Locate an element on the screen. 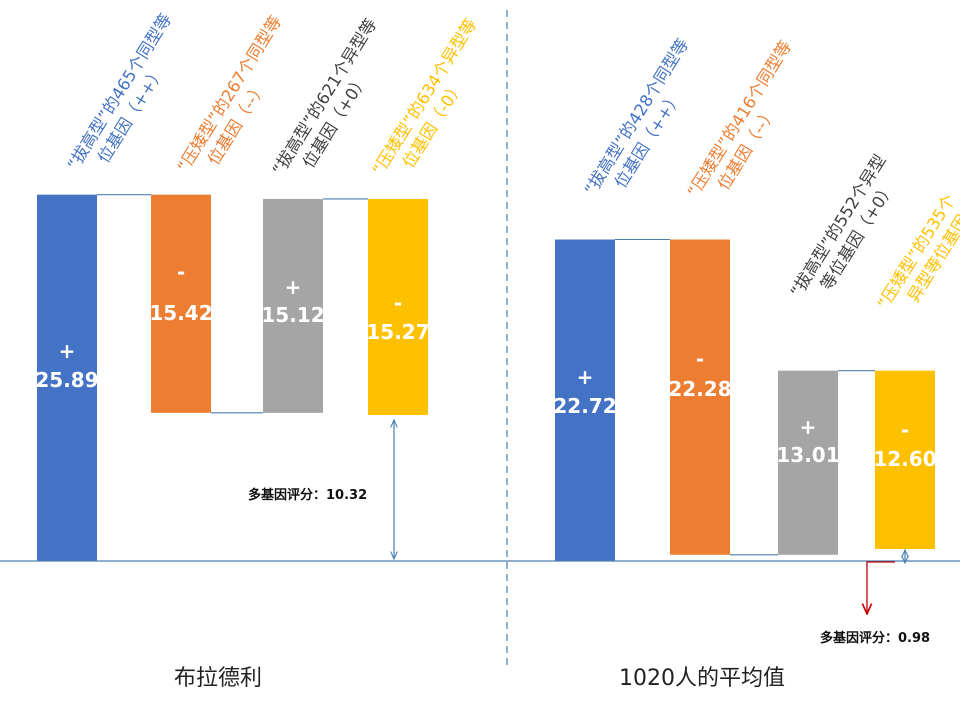 This screenshot has width=960, height=720. bar-value-label: 22.28 is located at coordinates (699, 389).